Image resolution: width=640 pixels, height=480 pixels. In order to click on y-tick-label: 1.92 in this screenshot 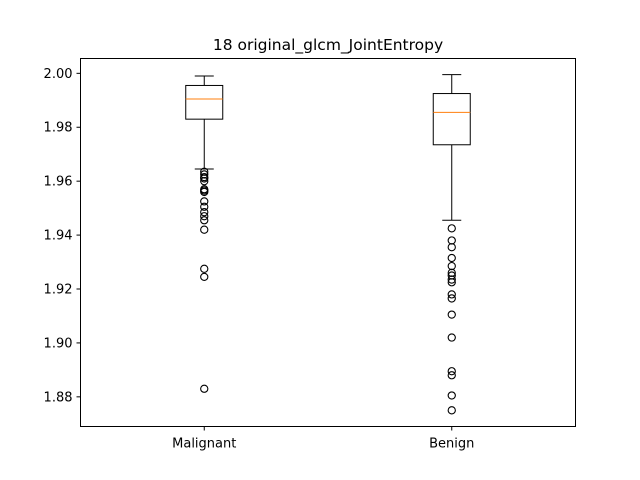, I will do `click(58, 290)`.